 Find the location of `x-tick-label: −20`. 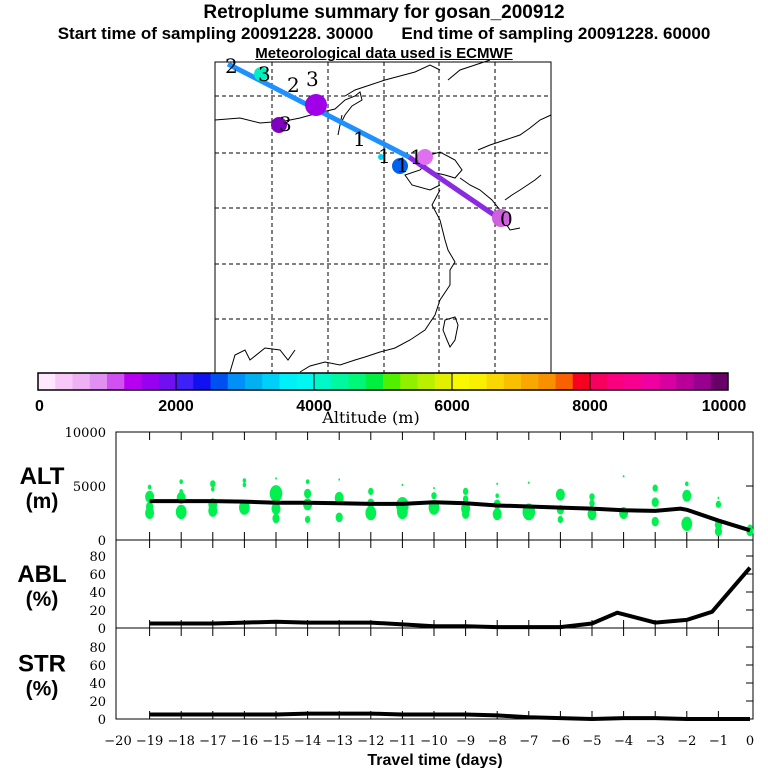

x-tick-label: −20 is located at coordinates (117, 741).